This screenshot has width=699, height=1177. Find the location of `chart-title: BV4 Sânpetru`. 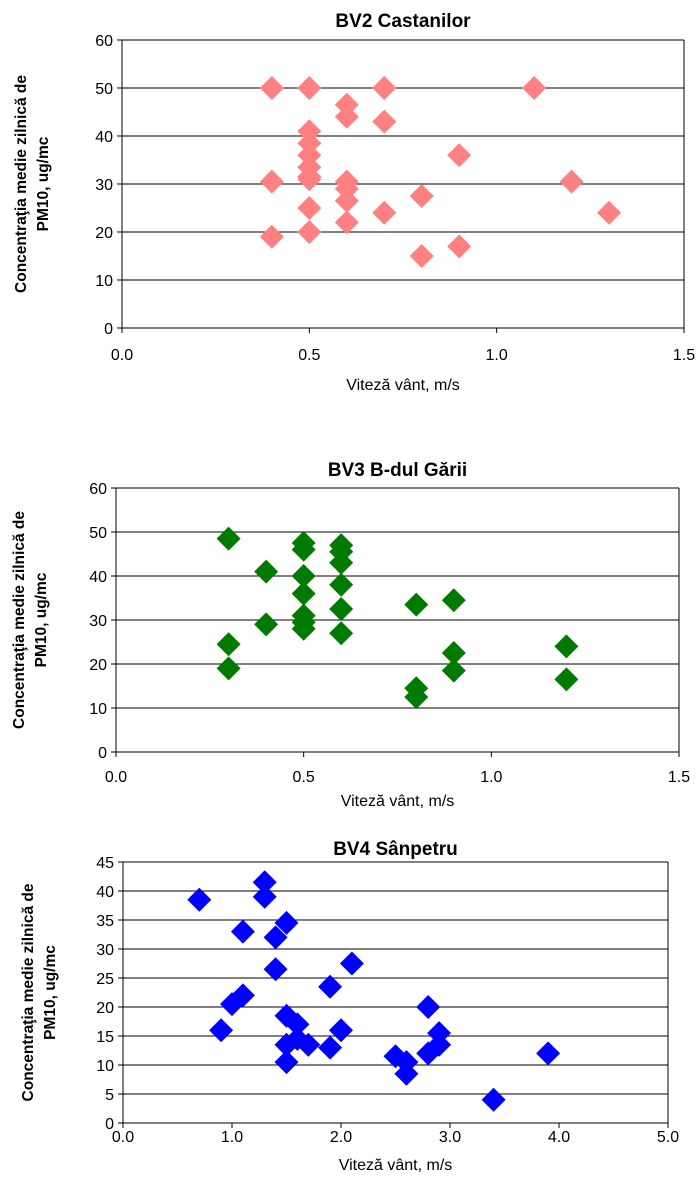

chart-title: BV4 Sânpetru is located at coordinates (395, 849).